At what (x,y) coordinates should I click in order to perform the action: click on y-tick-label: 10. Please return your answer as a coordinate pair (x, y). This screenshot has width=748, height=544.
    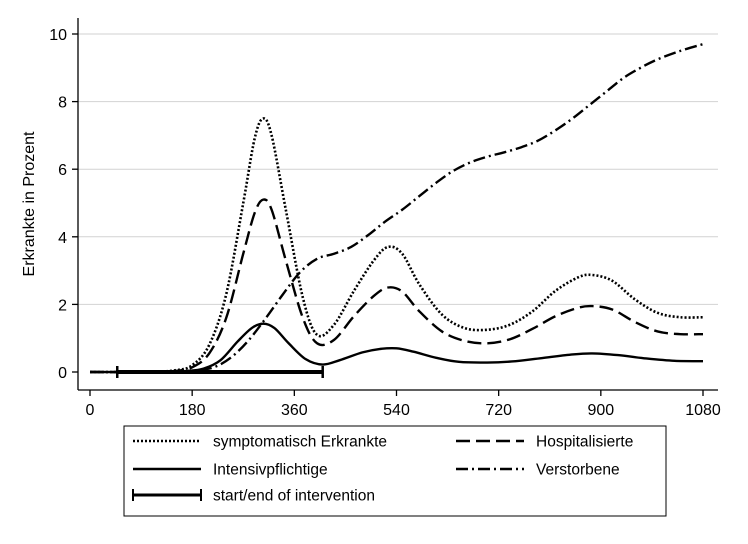
    Looking at the image, I should click on (58, 35).